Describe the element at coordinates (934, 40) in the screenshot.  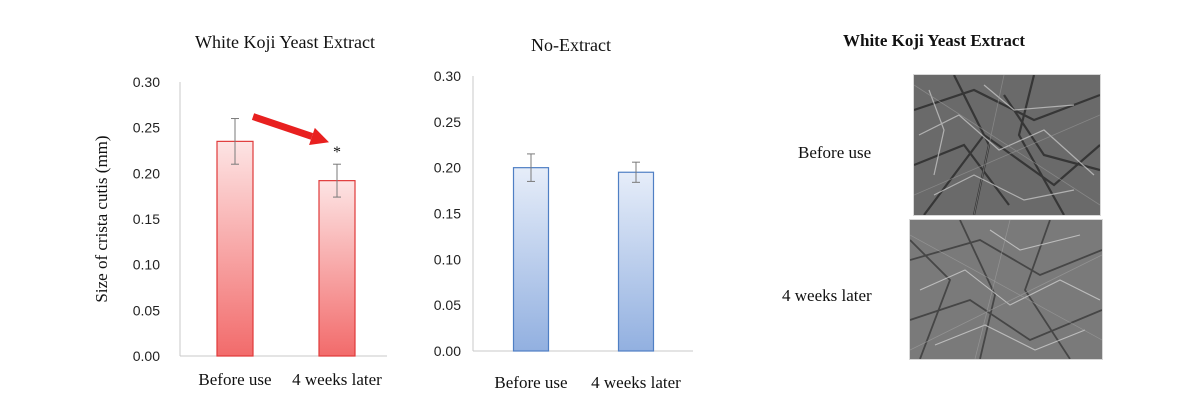
I see `image-panel-title: White Koji Yeast Extract` at that location.